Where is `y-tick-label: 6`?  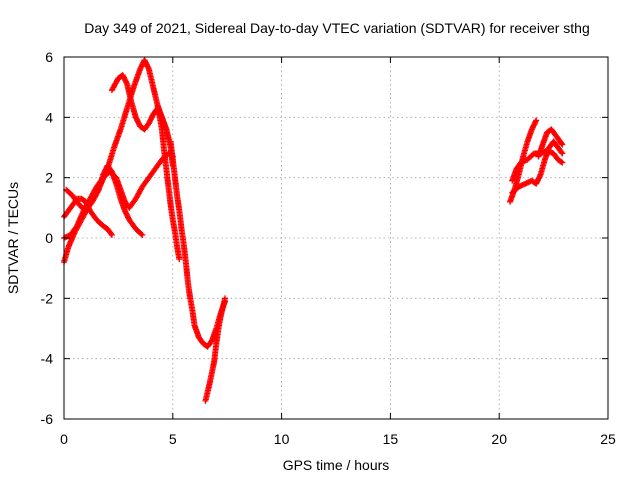 y-tick-label: 6 is located at coordinates (49, 57).